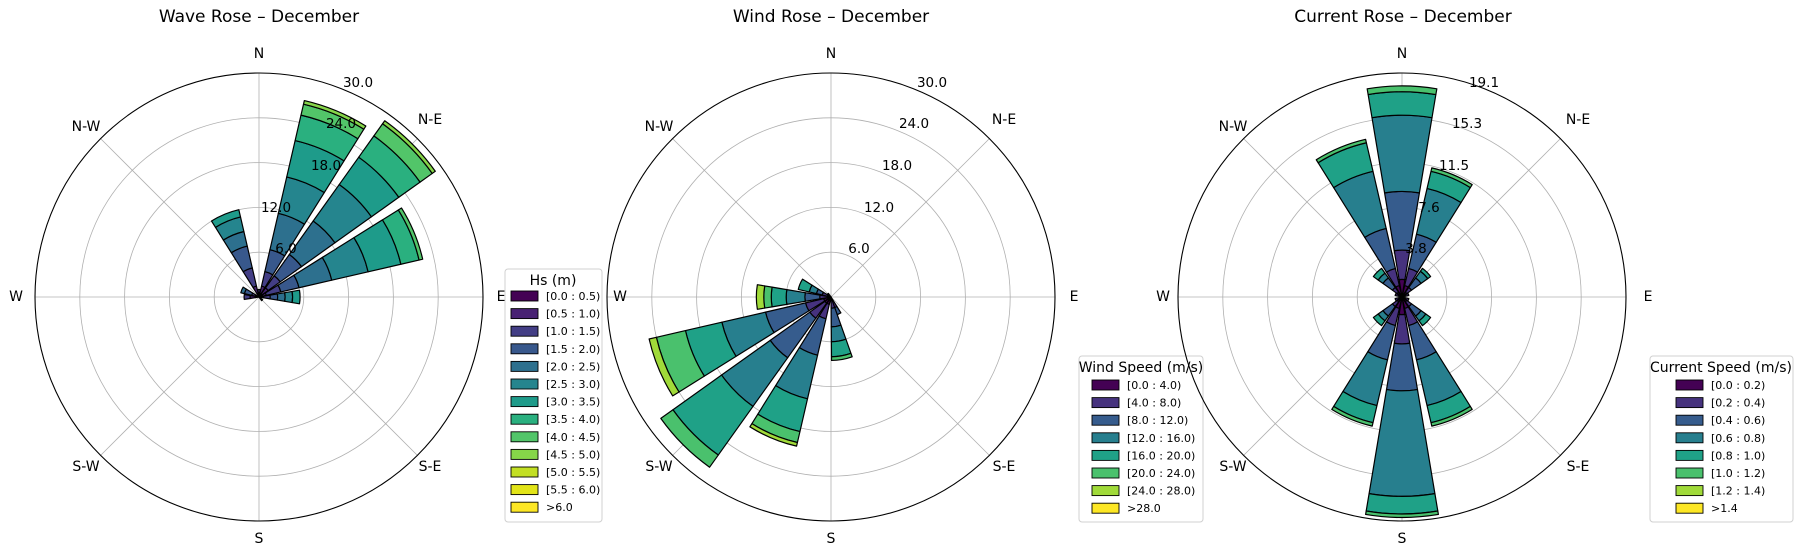  What do you see at coordinates (1484, 83) in the screenshot?
I see `radial-tick-label: 19.1` at bounding box center [1484, 83].